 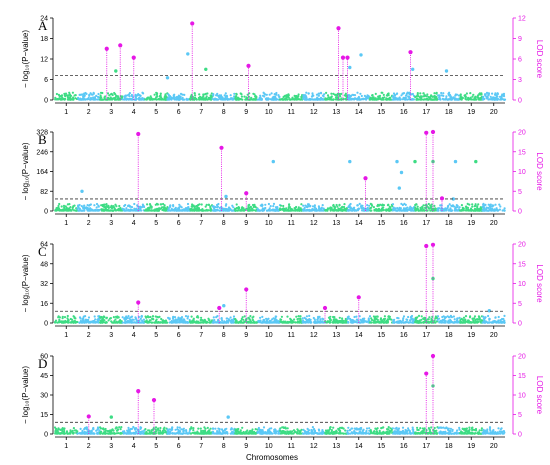 What do you see at coordinates (522, 172) in the screenshot?
I see `y-tick-label-right: 10` at bounding box center [522, 172].